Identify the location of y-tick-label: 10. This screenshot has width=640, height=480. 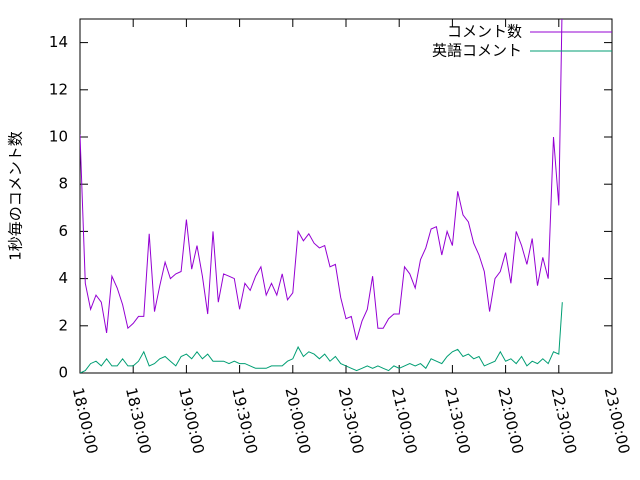
(58, 137).